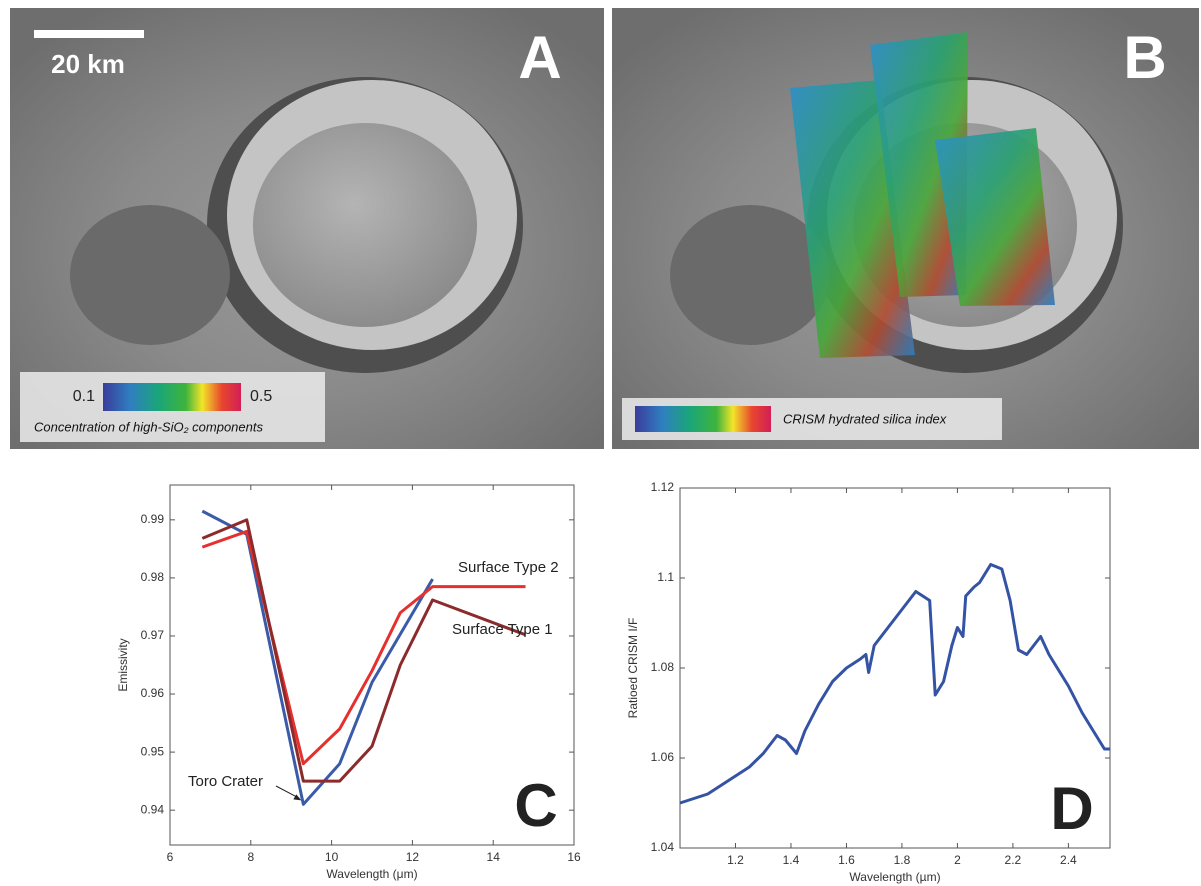 Image resolution: width=1201 pixels, height=886 pixels. I want to click on panel-letter: D, so click(1071, 808).